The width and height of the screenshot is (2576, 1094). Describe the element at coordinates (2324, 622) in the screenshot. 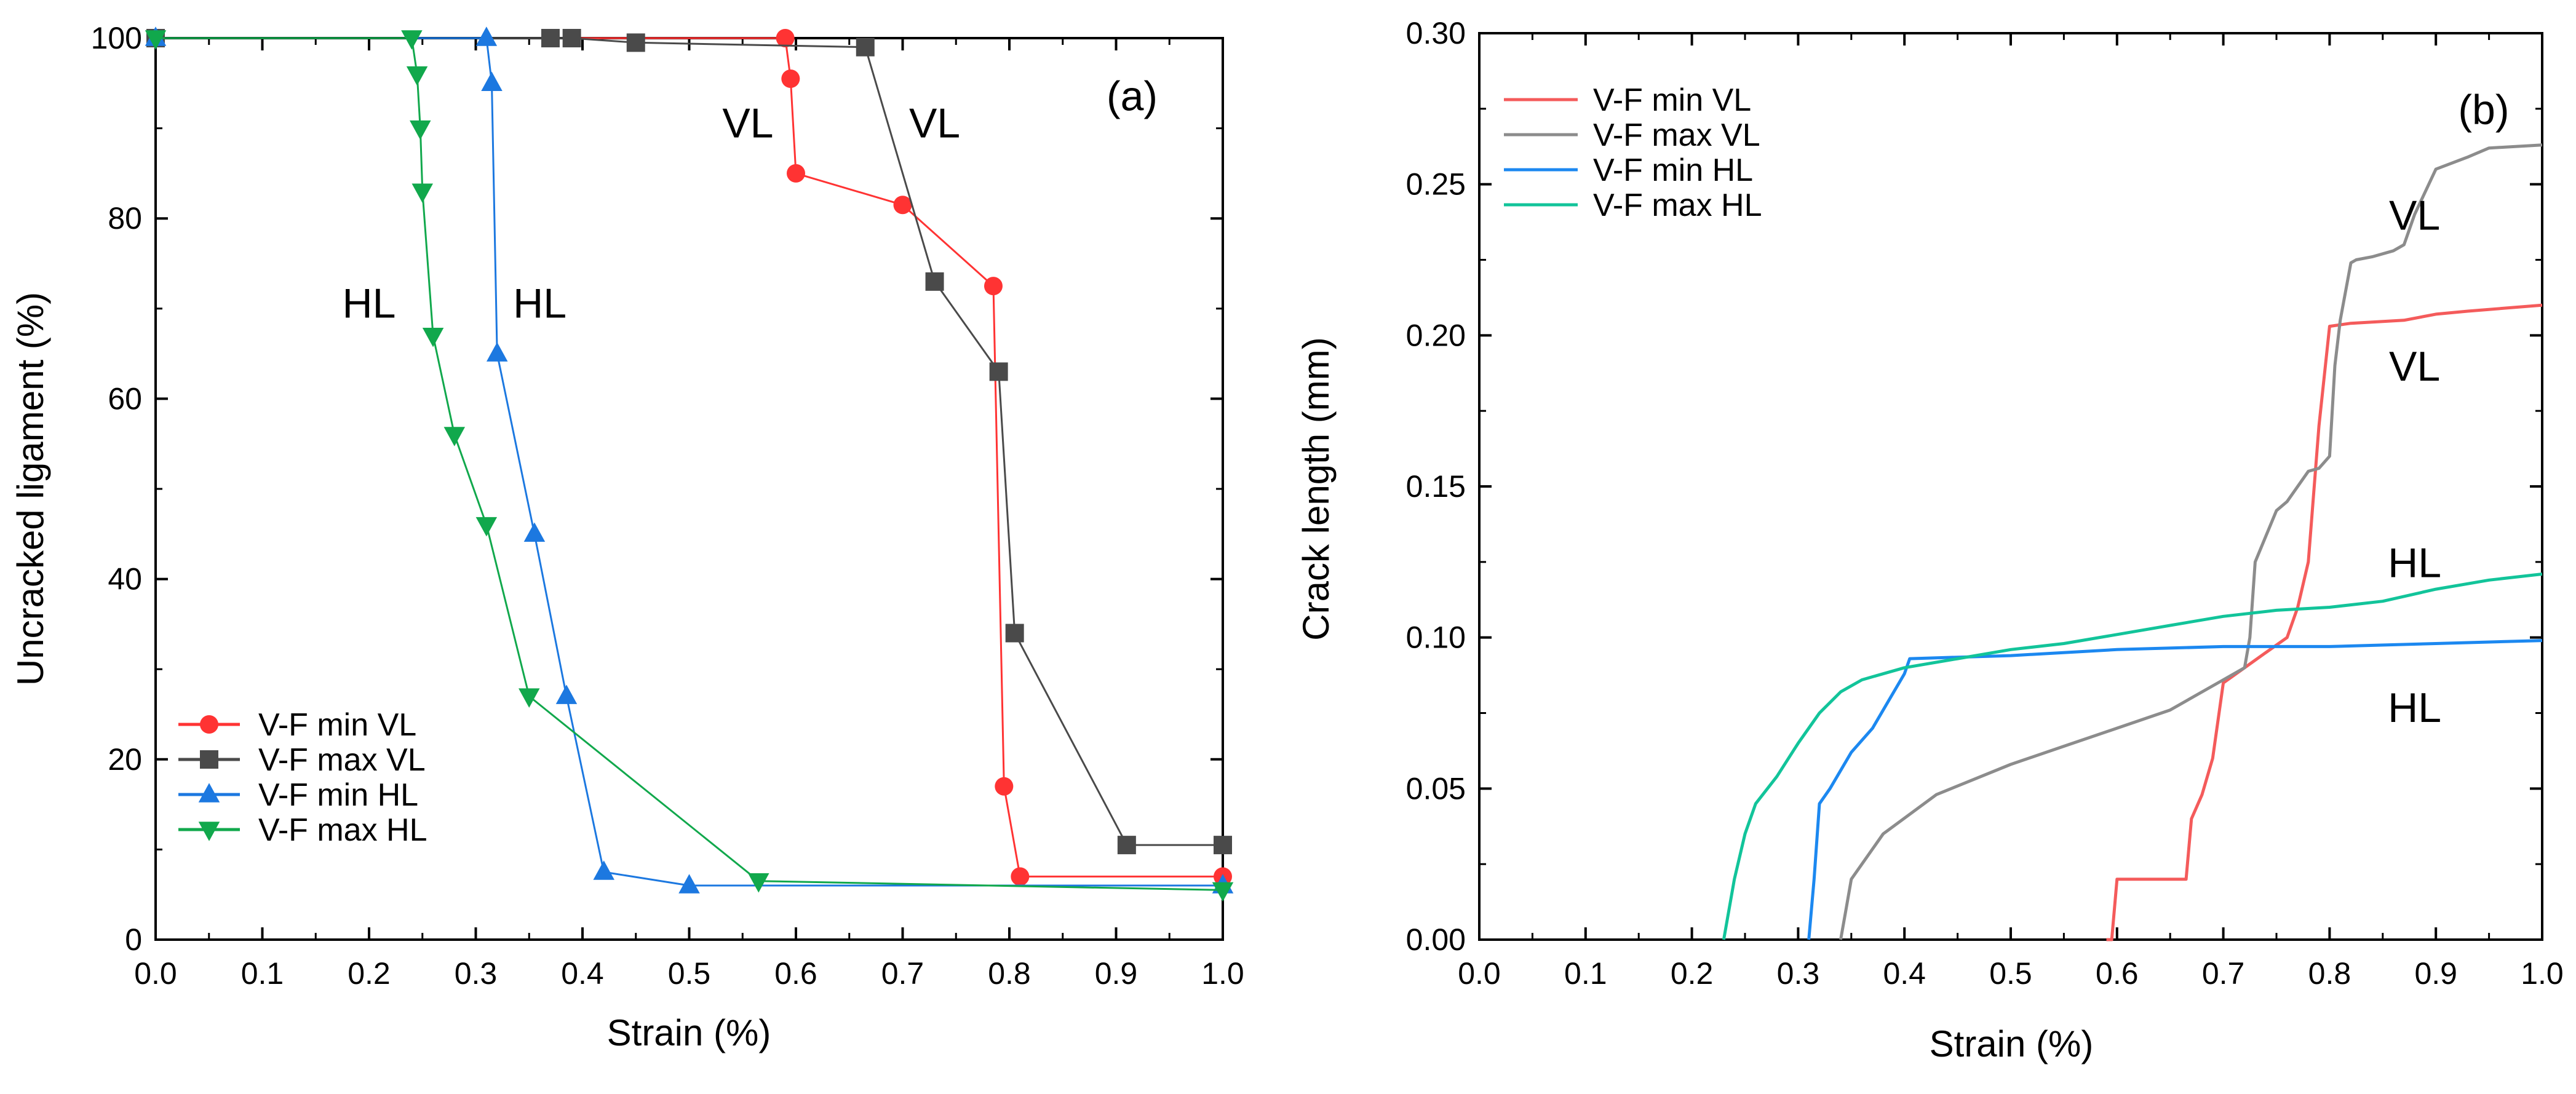

I see `series-line-v-f-min-vl` at that location.